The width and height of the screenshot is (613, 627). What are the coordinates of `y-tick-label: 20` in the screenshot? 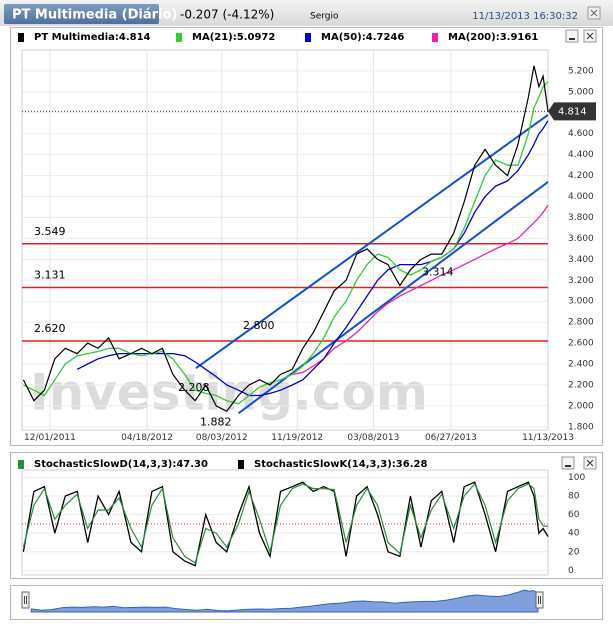 It's located at (574, 552).